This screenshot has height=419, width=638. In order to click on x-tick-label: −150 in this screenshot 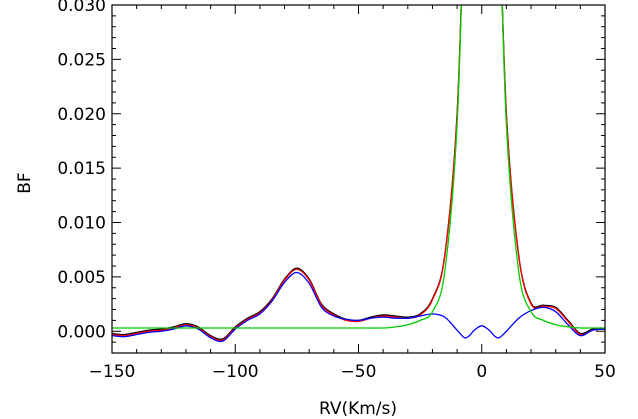, I will do `click(112, 372)`.